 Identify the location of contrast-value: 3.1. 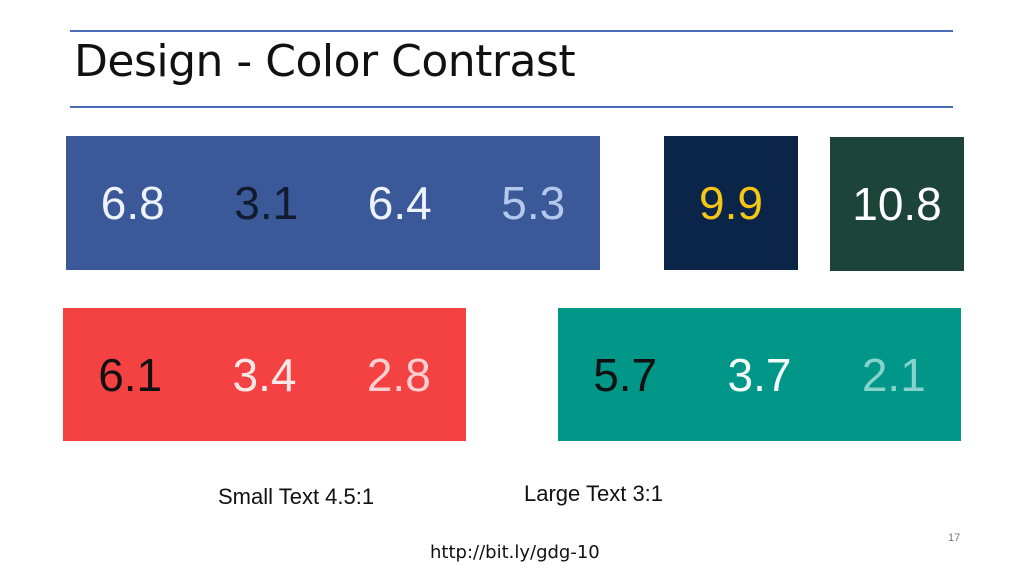
(266, 203).